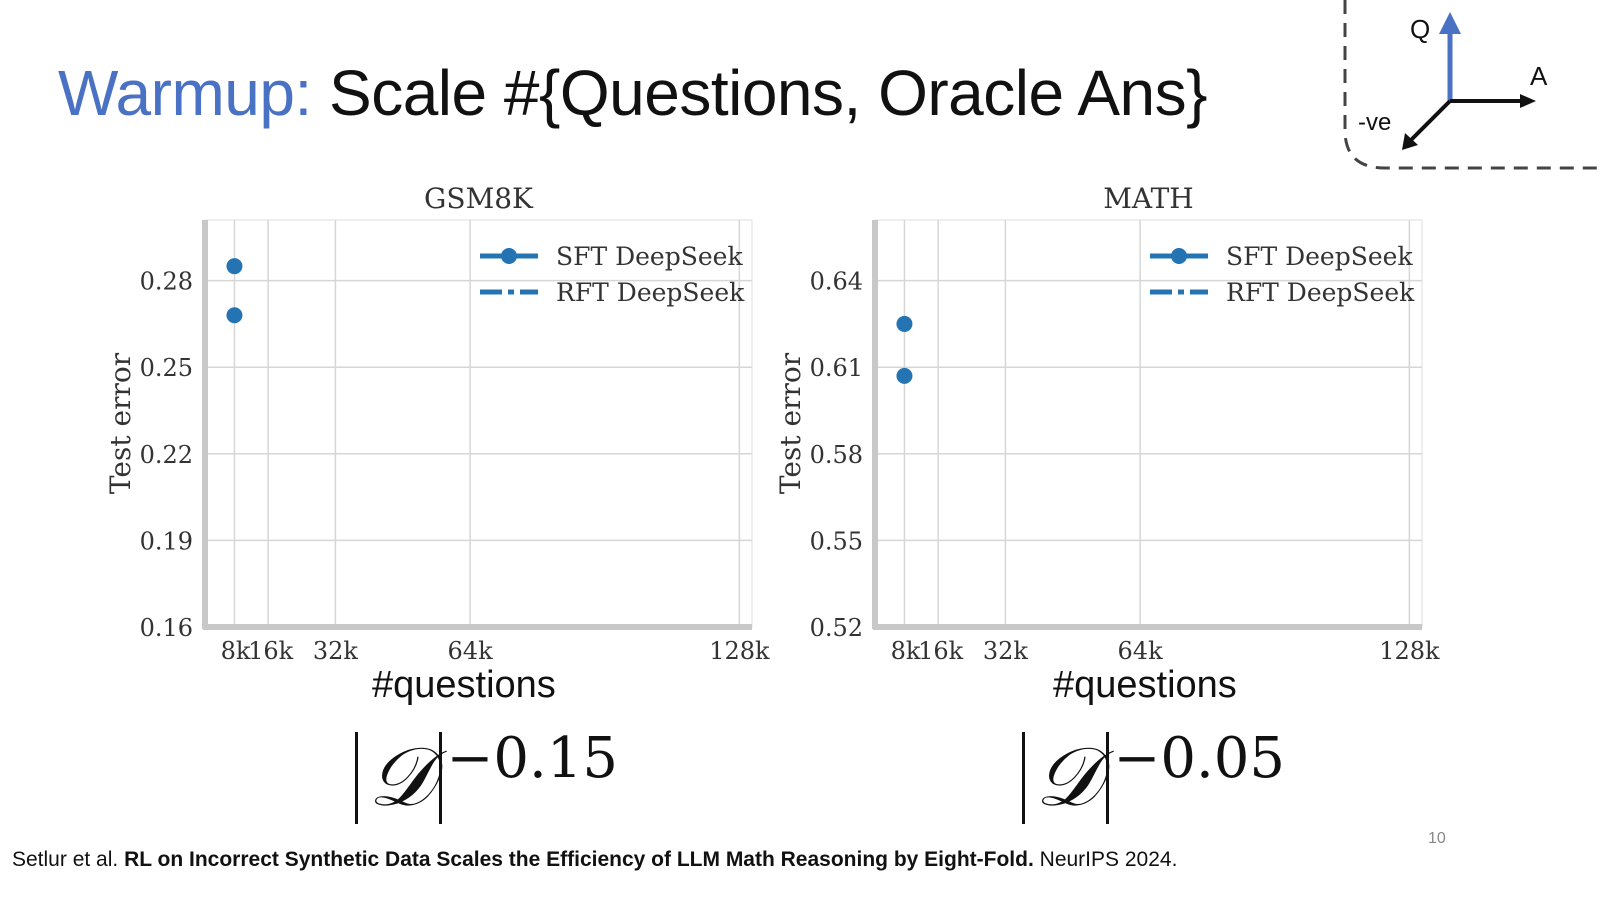  What do you see at coordinates (836, 368) in the screenshot?
I see `y-tick-label: 0.61` at bounding box center [836, 368].